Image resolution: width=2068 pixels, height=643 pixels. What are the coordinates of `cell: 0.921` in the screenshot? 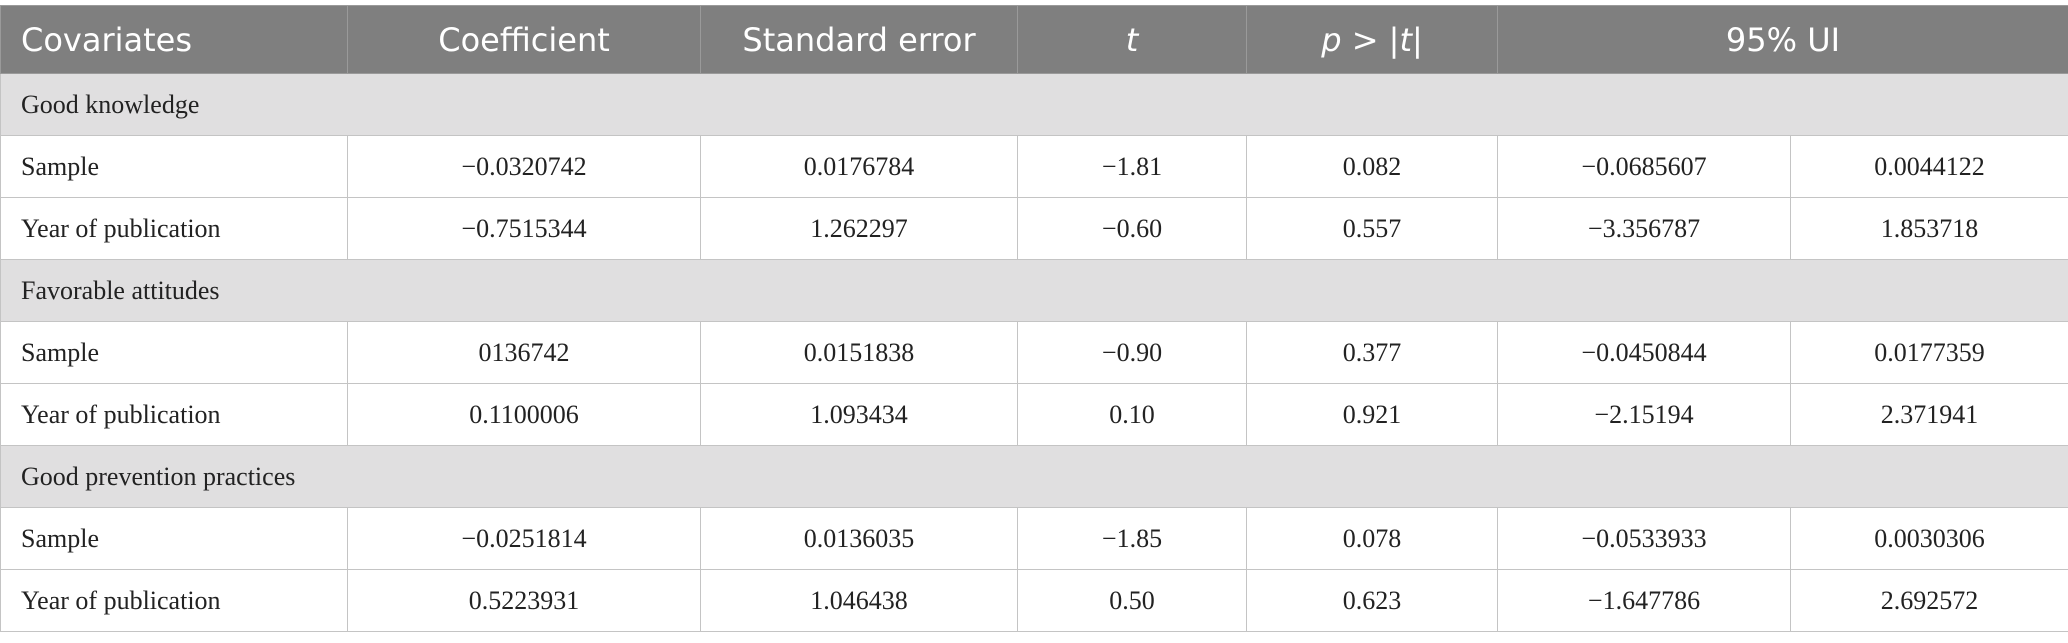 It's located at (1372, 414).